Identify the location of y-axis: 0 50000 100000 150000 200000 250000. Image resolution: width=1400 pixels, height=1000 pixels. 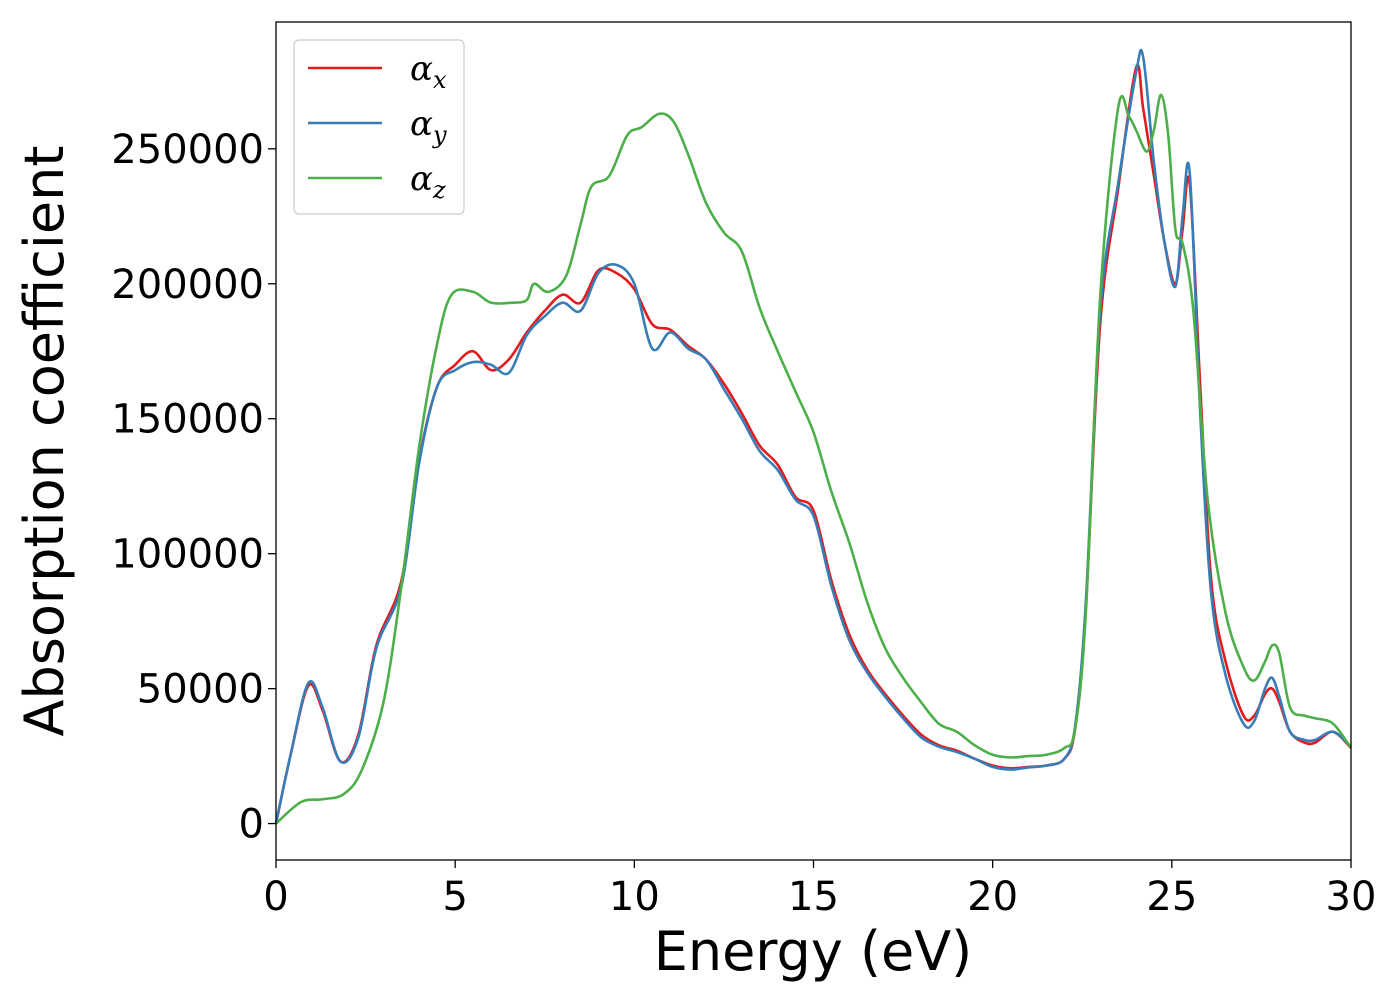
(193, 487).